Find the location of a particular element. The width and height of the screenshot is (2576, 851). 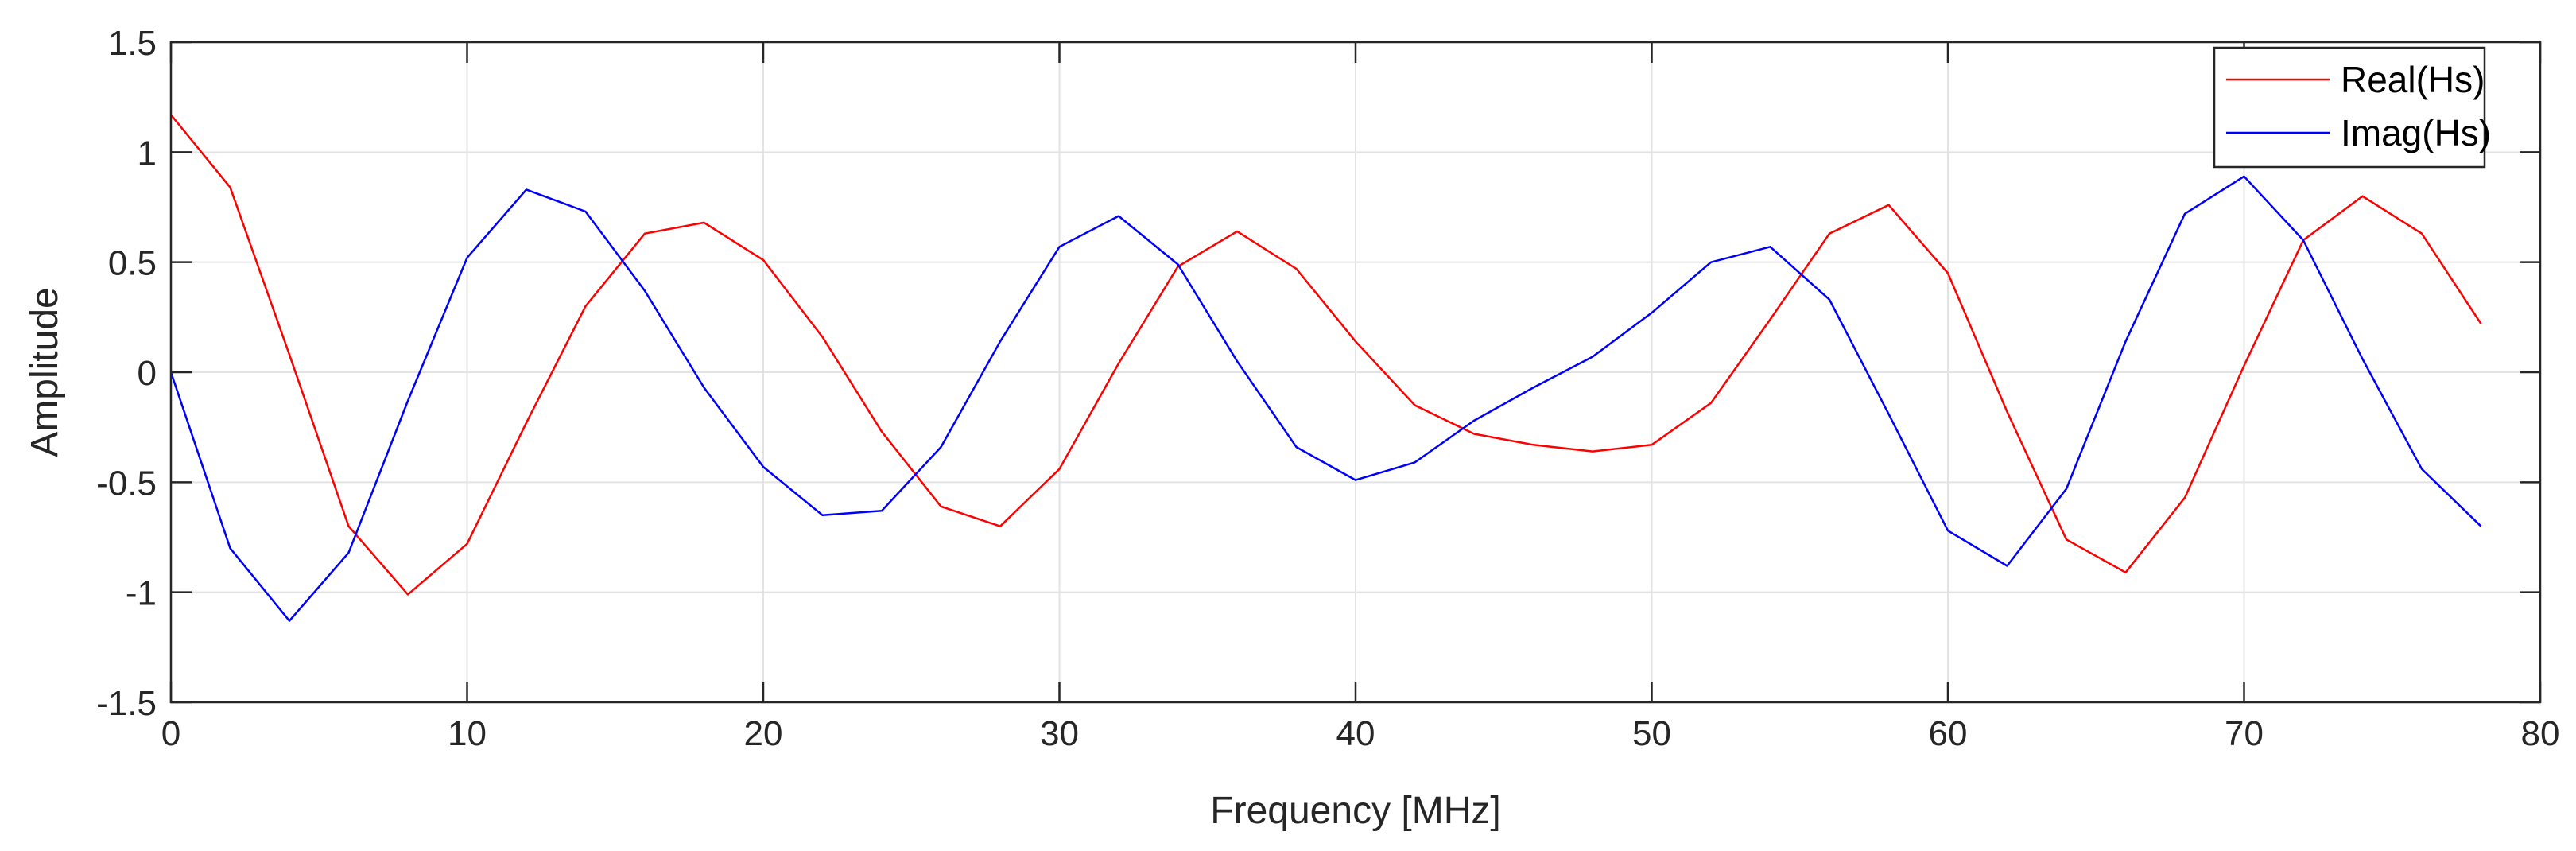

legend: Real(Hs) Imag(Hs) is located at coordinates (2352, 108).